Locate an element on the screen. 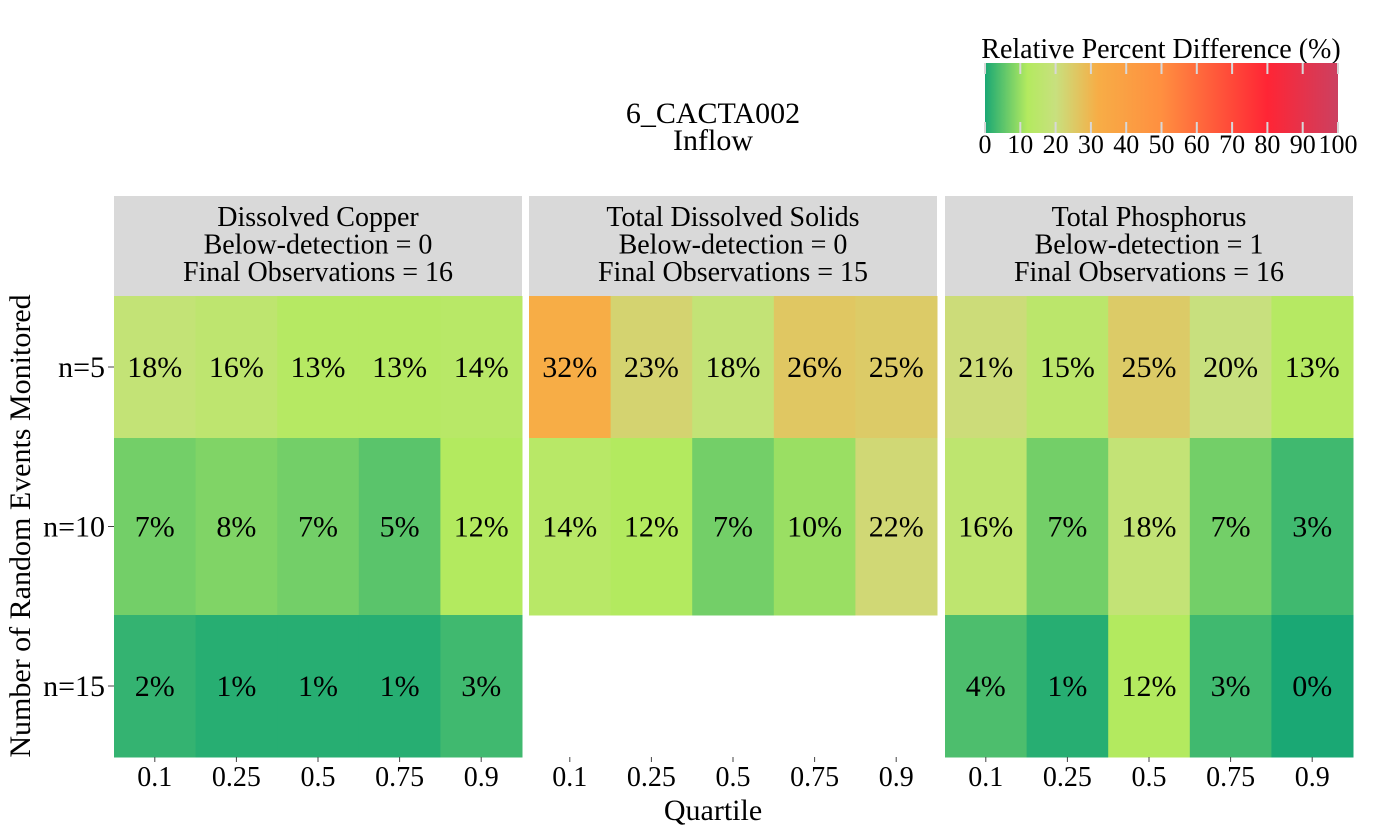  y-axis: n=5 n=10 n=15 is located at coordinates (78, 527).